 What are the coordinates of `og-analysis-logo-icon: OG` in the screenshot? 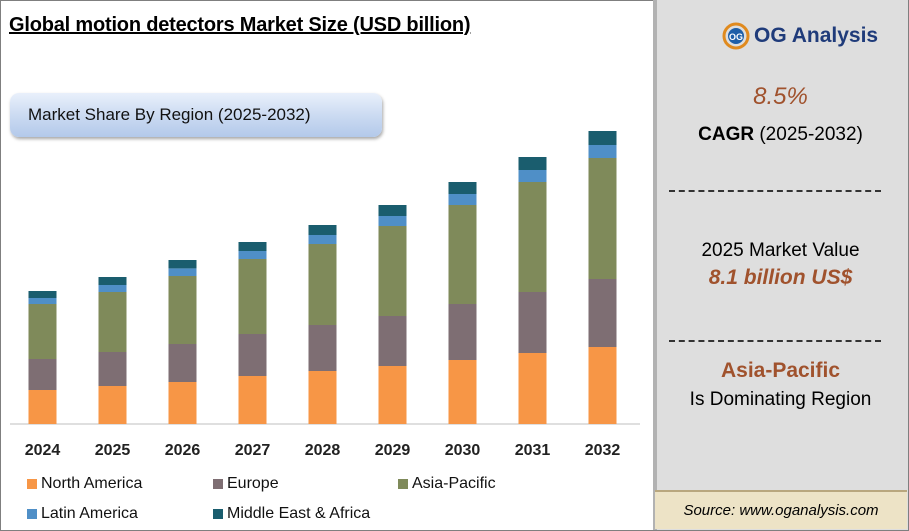 It's located at (736, 36).